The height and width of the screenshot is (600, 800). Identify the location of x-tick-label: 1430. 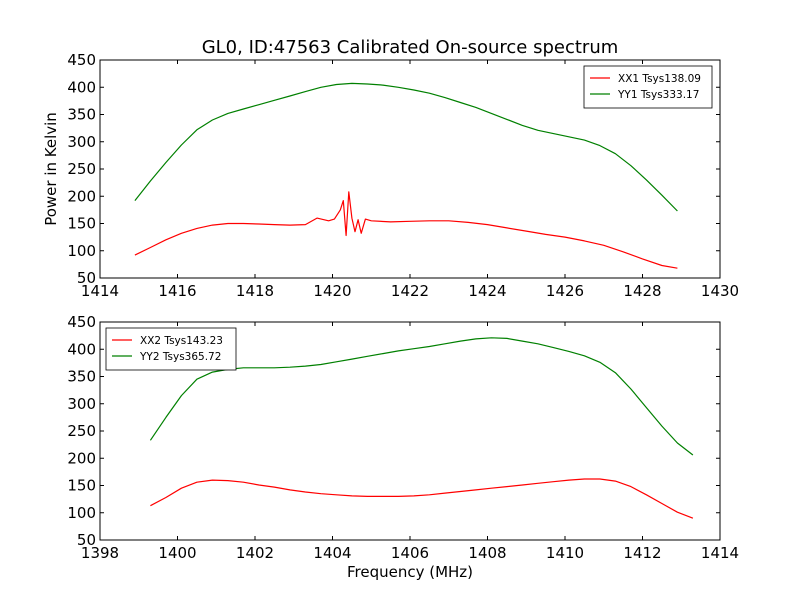
(720, 291).